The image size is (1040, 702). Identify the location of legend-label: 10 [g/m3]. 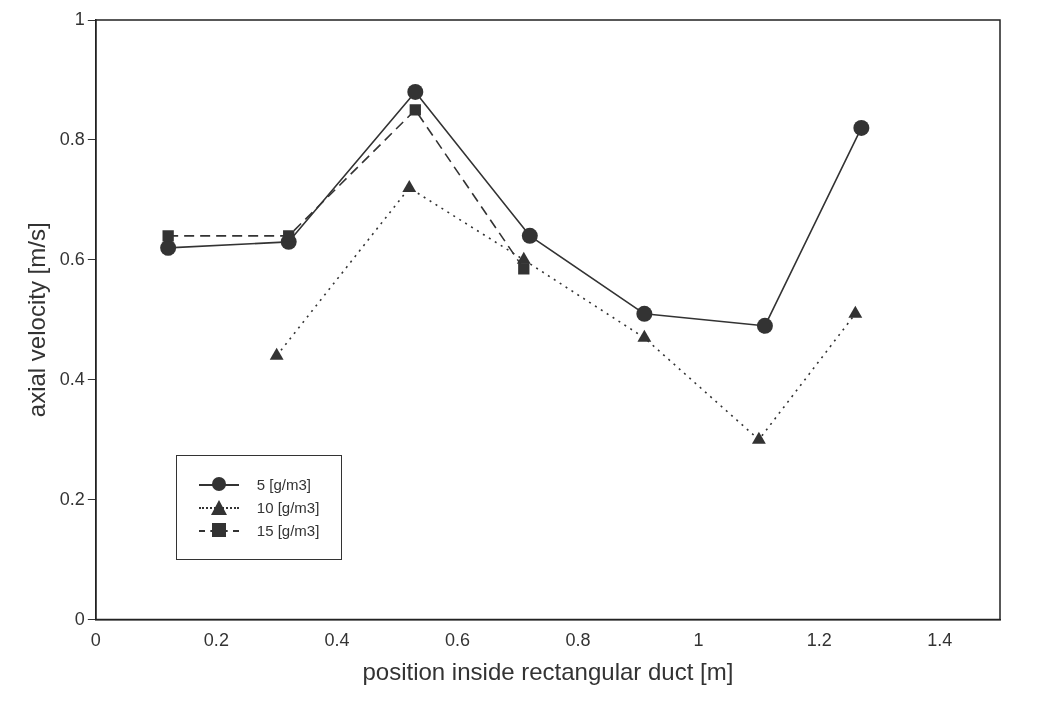
(288, 507).